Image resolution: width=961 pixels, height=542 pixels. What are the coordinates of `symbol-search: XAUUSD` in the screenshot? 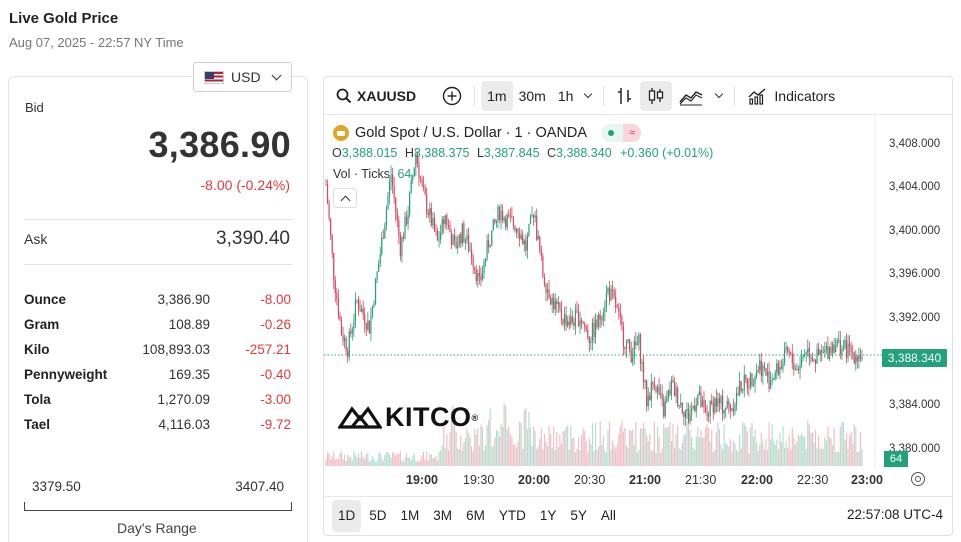 It's located at (376, 96).